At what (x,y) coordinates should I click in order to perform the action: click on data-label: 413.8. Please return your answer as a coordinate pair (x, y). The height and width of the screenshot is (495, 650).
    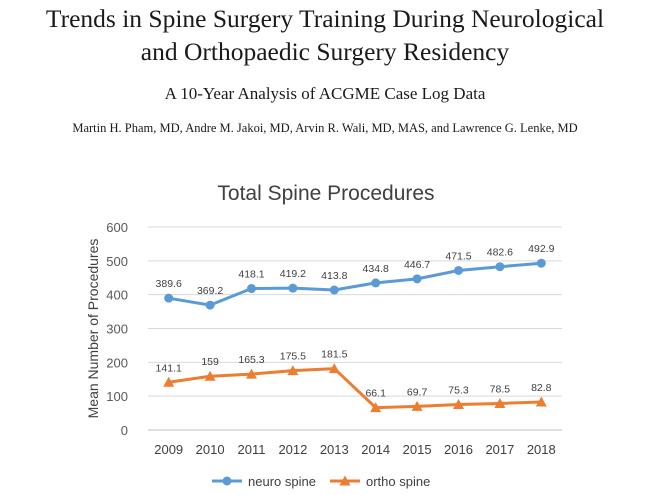
    Looking at the image, I should click on (334, 276).